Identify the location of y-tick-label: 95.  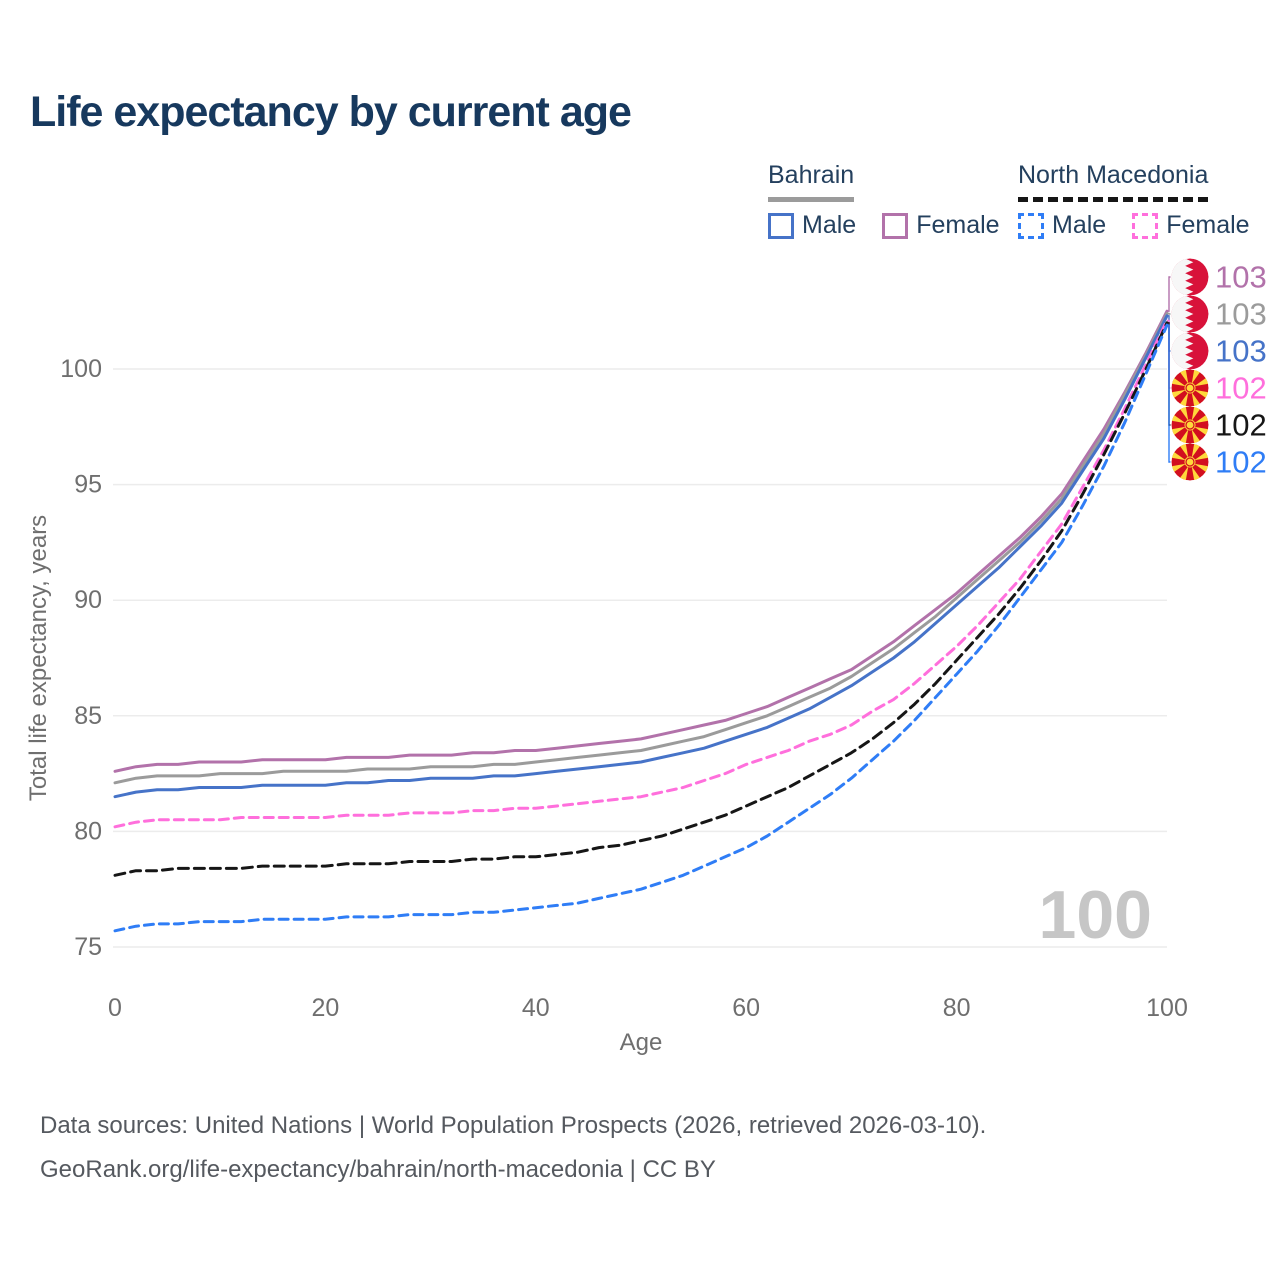
(88, 485).